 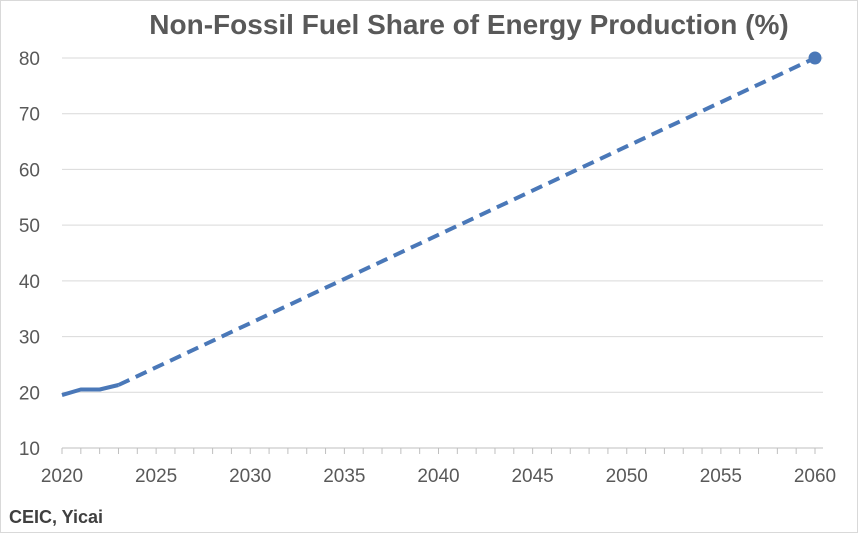 I want to click on y-tick-label: 40, so click(x=29, y=282).